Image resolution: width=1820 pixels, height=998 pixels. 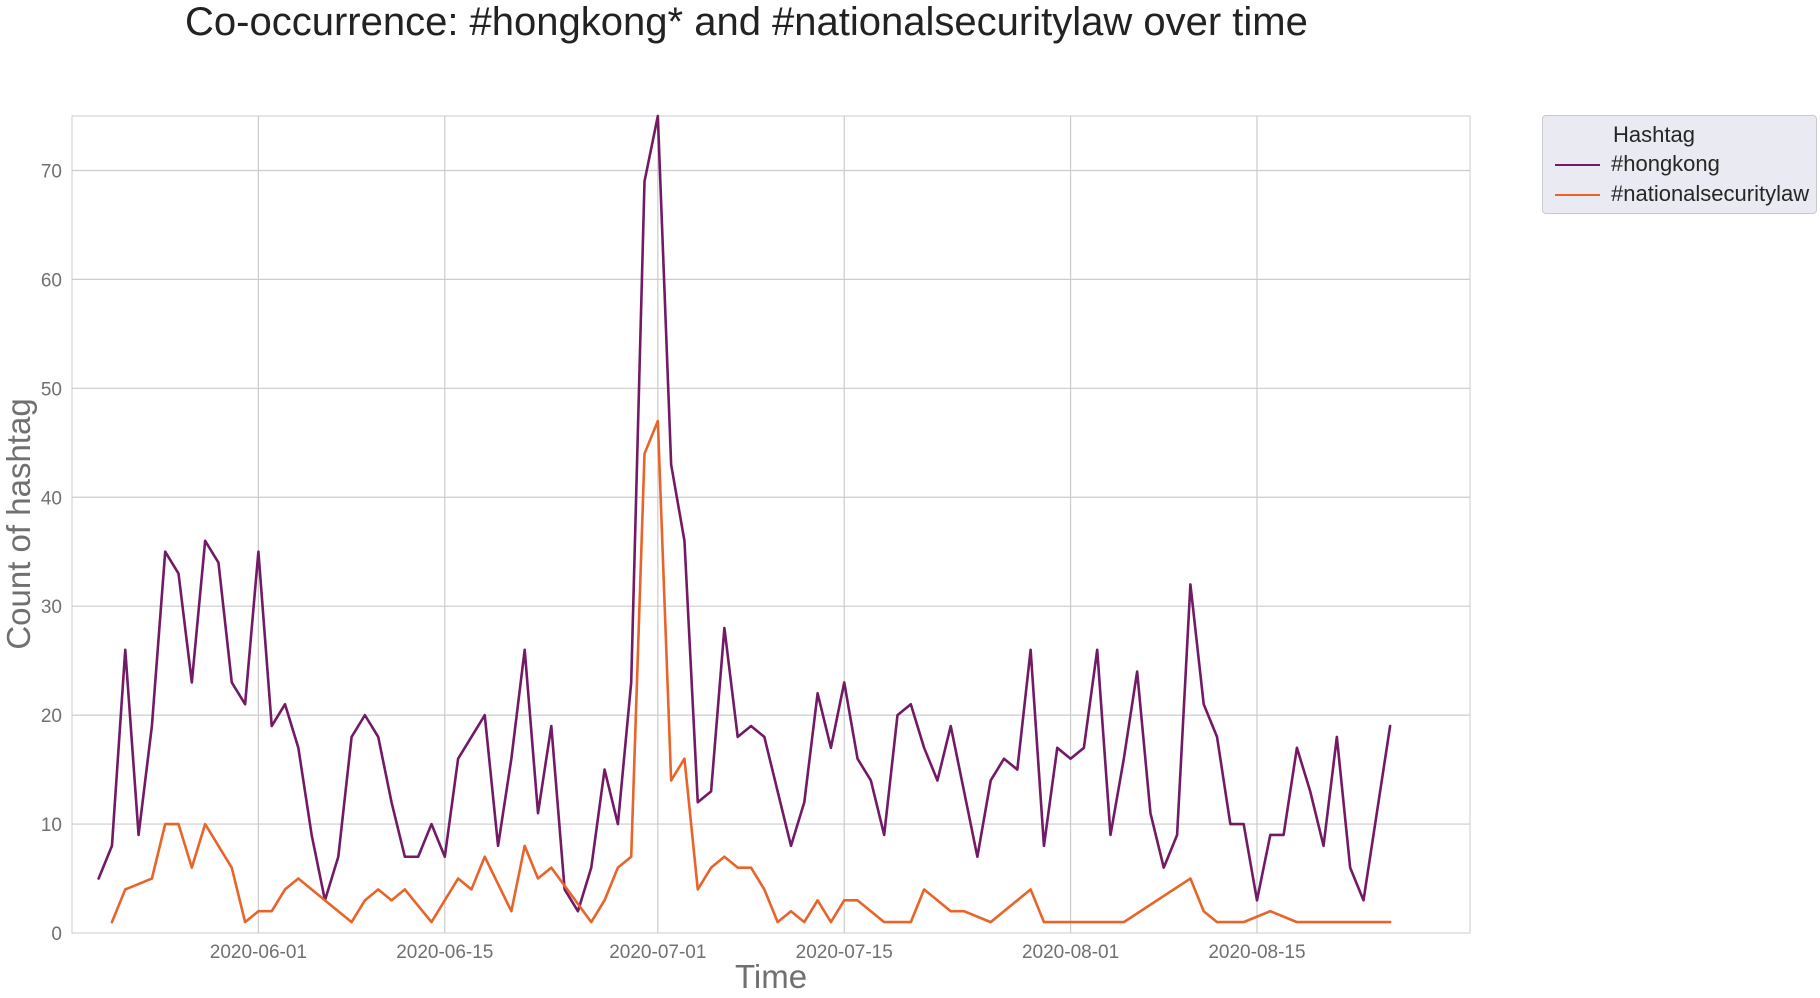 I want to click on y-tick-label: 40, so click(x=51, y=498).